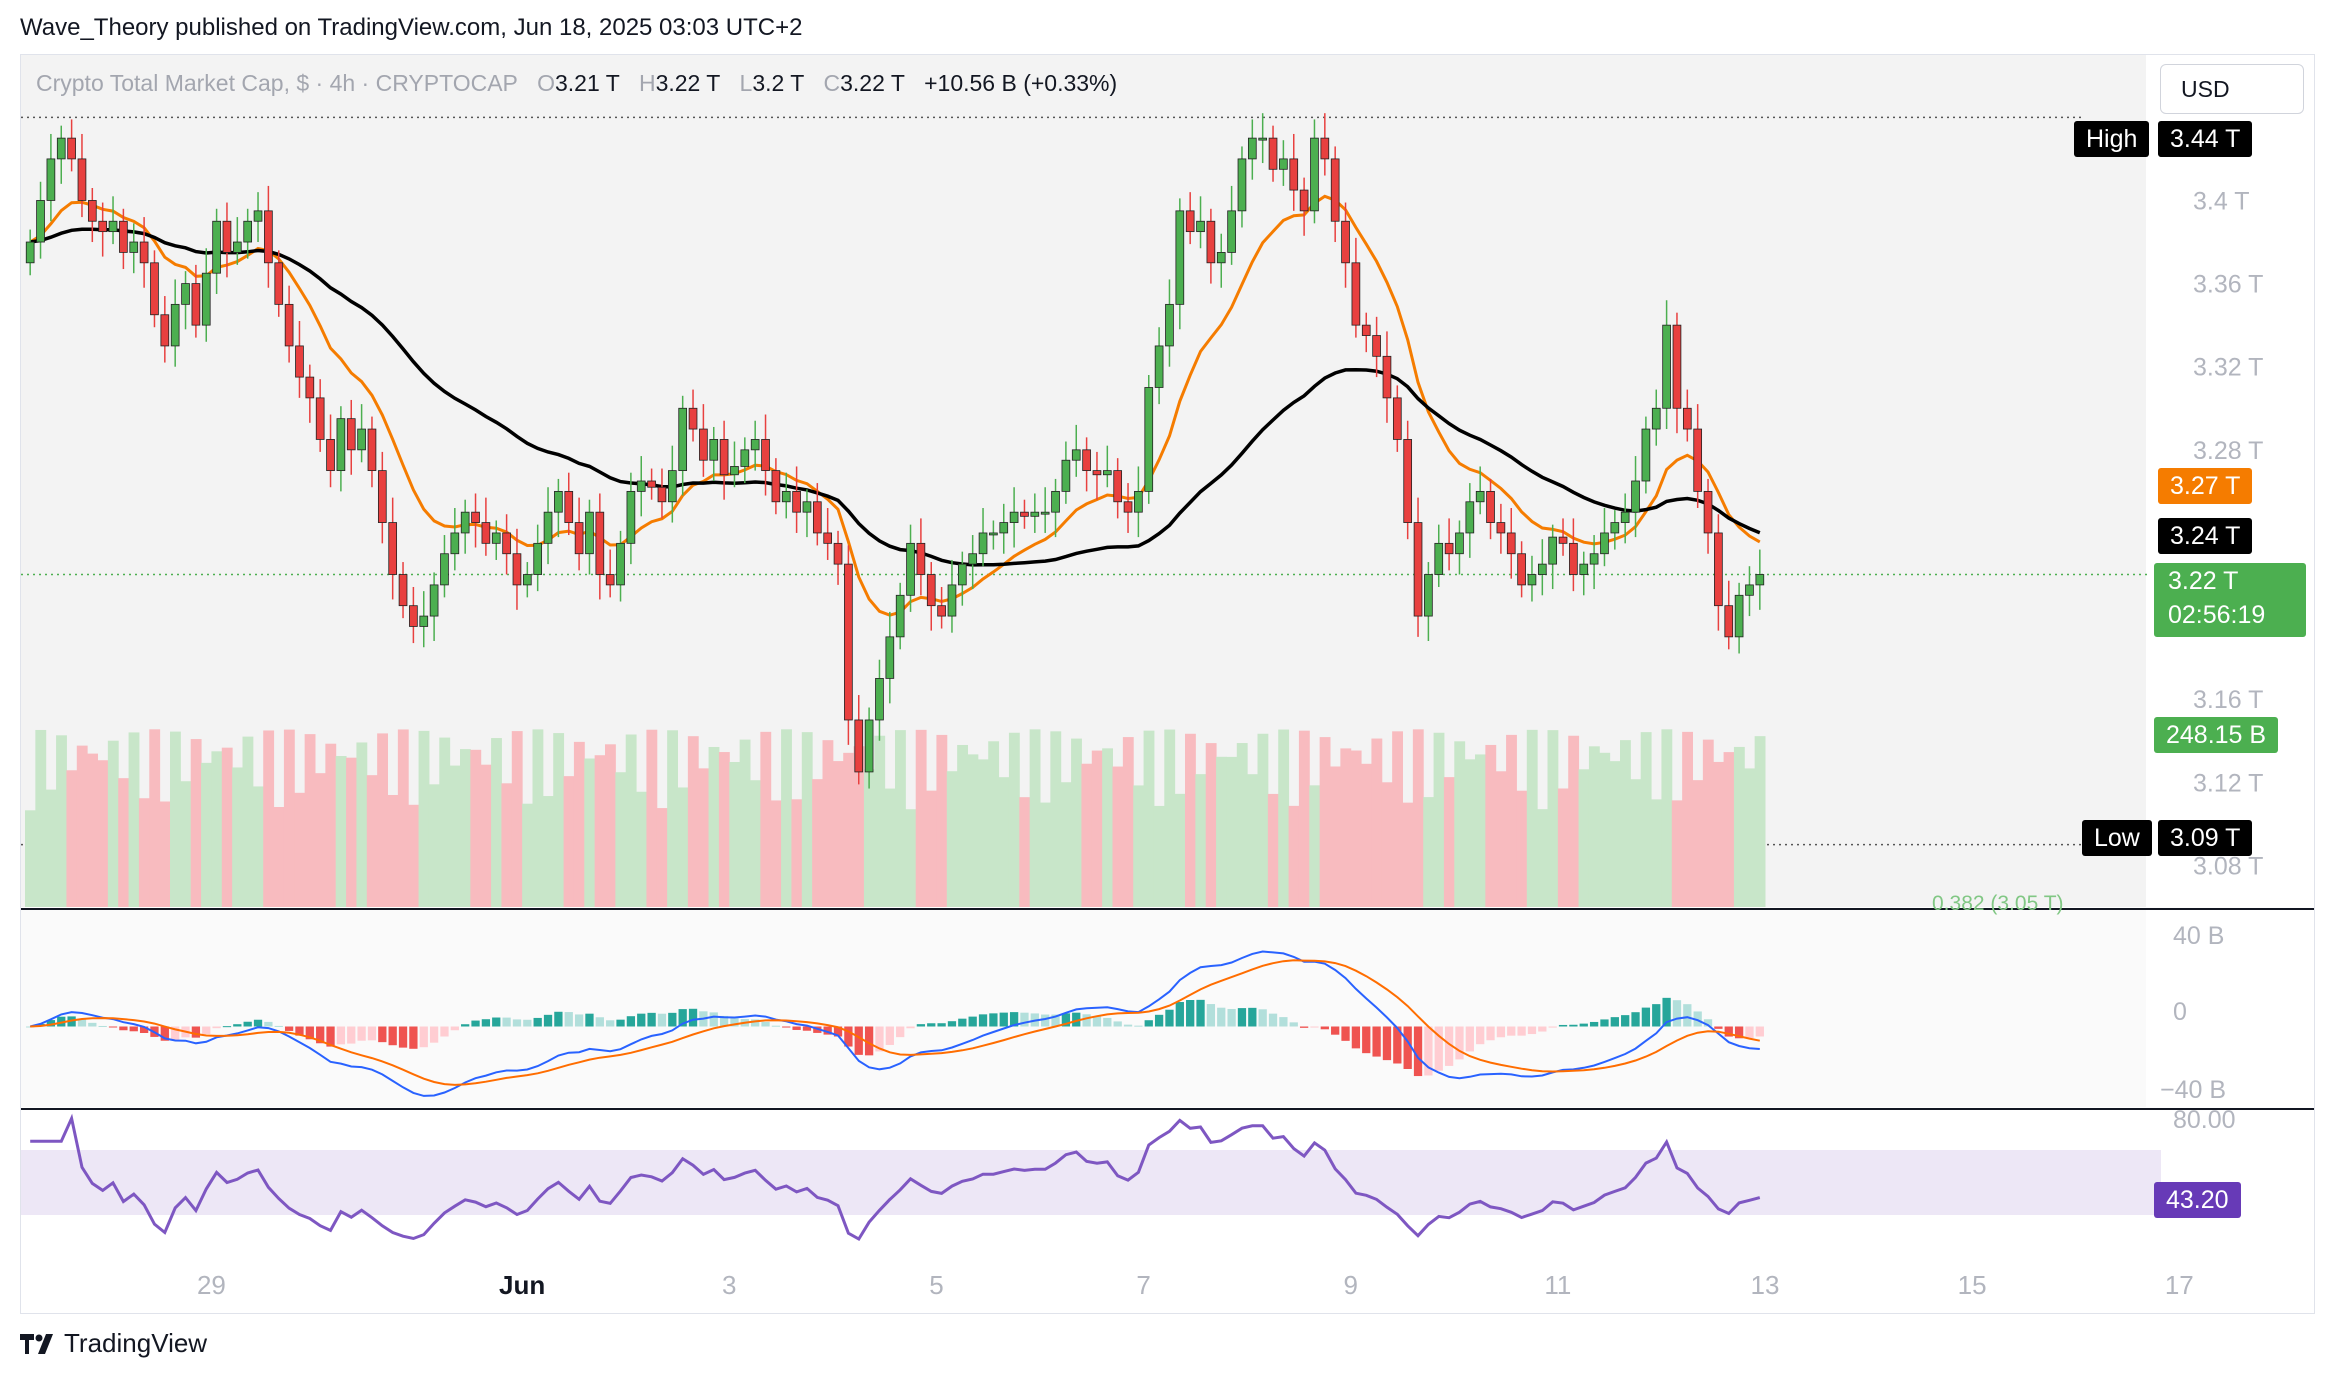 This screenshot has height=1380, width=2332. What do you see at coordinates (2205, 838) in the screenshot?
I see `low-tag-value: 3.09 T` at bounding box center [2205, 838].